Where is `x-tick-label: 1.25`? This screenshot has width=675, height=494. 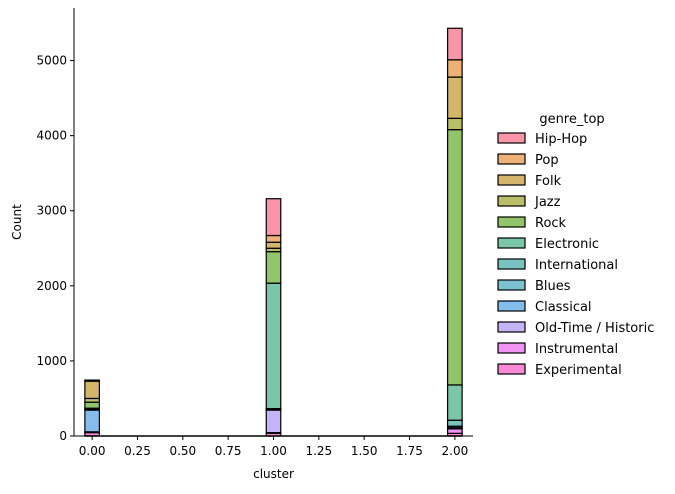
x-tick-label: 1.25 is located at coordinates (318, 451).